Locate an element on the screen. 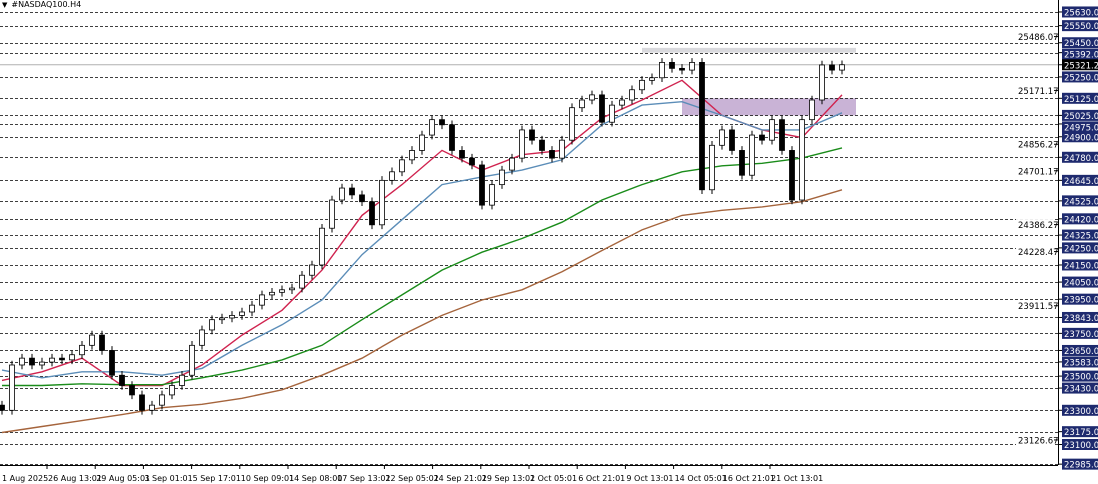  time-label: 16 Oct 21:01 is located at coordinates (749, 478).